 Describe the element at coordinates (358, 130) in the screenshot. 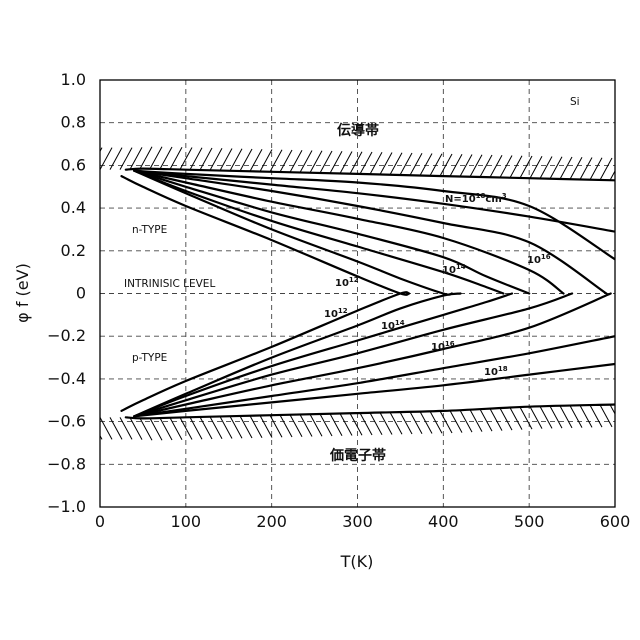

I see `conduction-band-label: 伝導帯` at that location.